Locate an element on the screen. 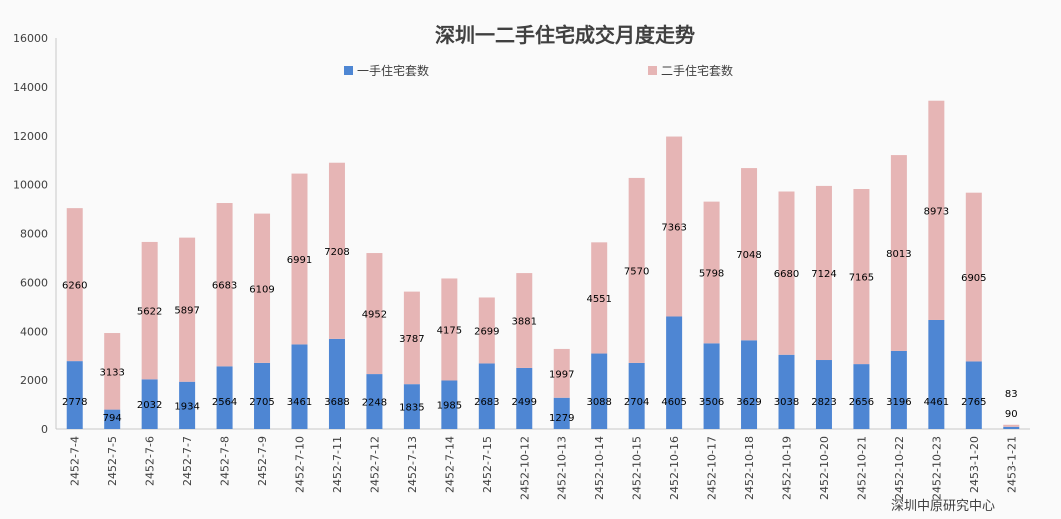 This screenshot has height=519, width=1061. legend-label-series-2: 二手住宅套数 is located at coordinates (697, 70).